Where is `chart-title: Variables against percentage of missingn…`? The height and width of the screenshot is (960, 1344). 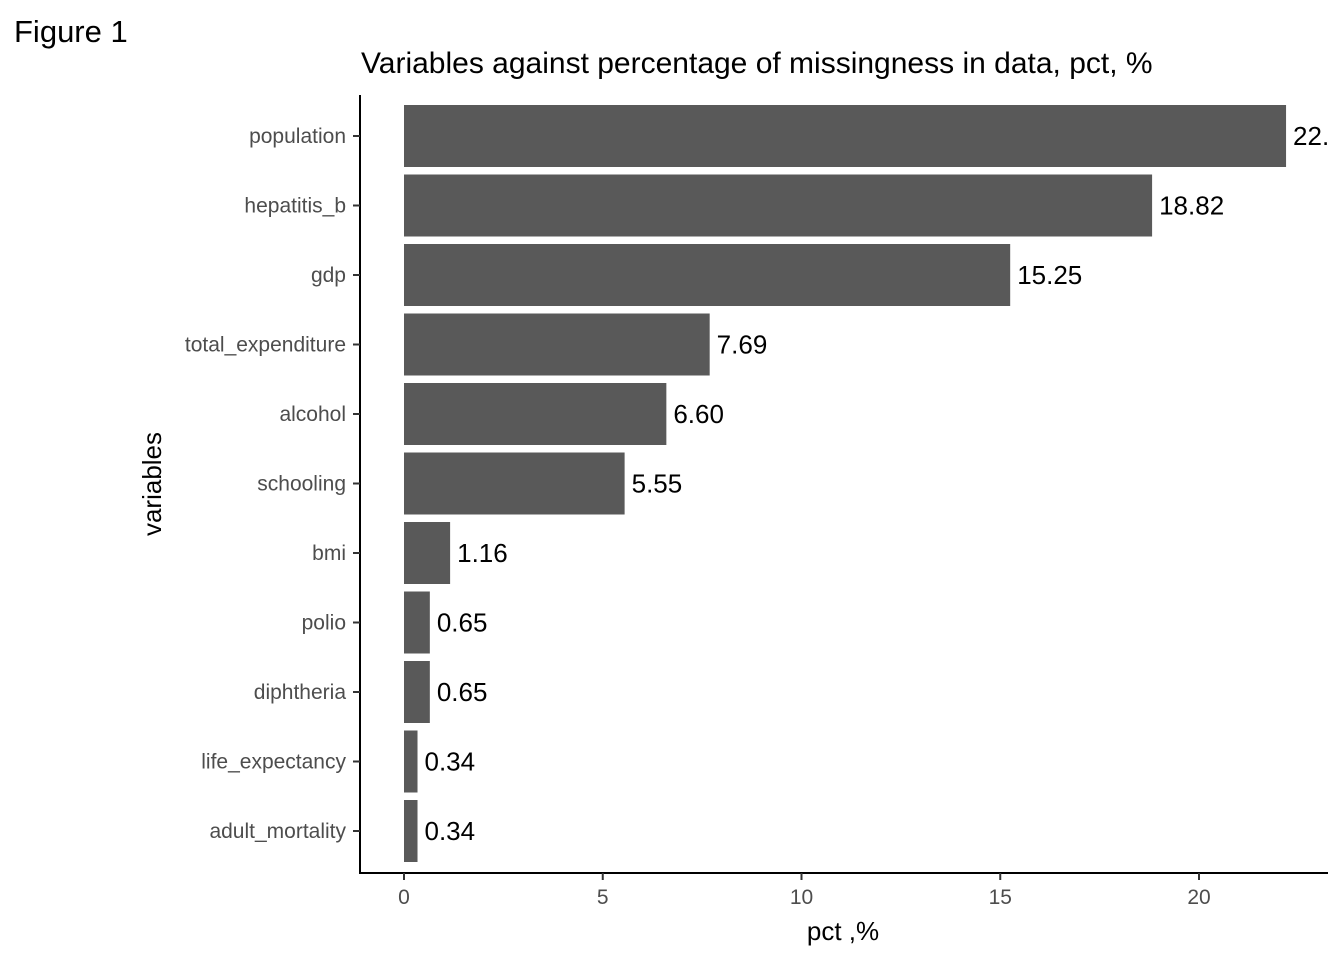
chart-title: Variables against percentage of missingn… is located at coordinates (757, 63).